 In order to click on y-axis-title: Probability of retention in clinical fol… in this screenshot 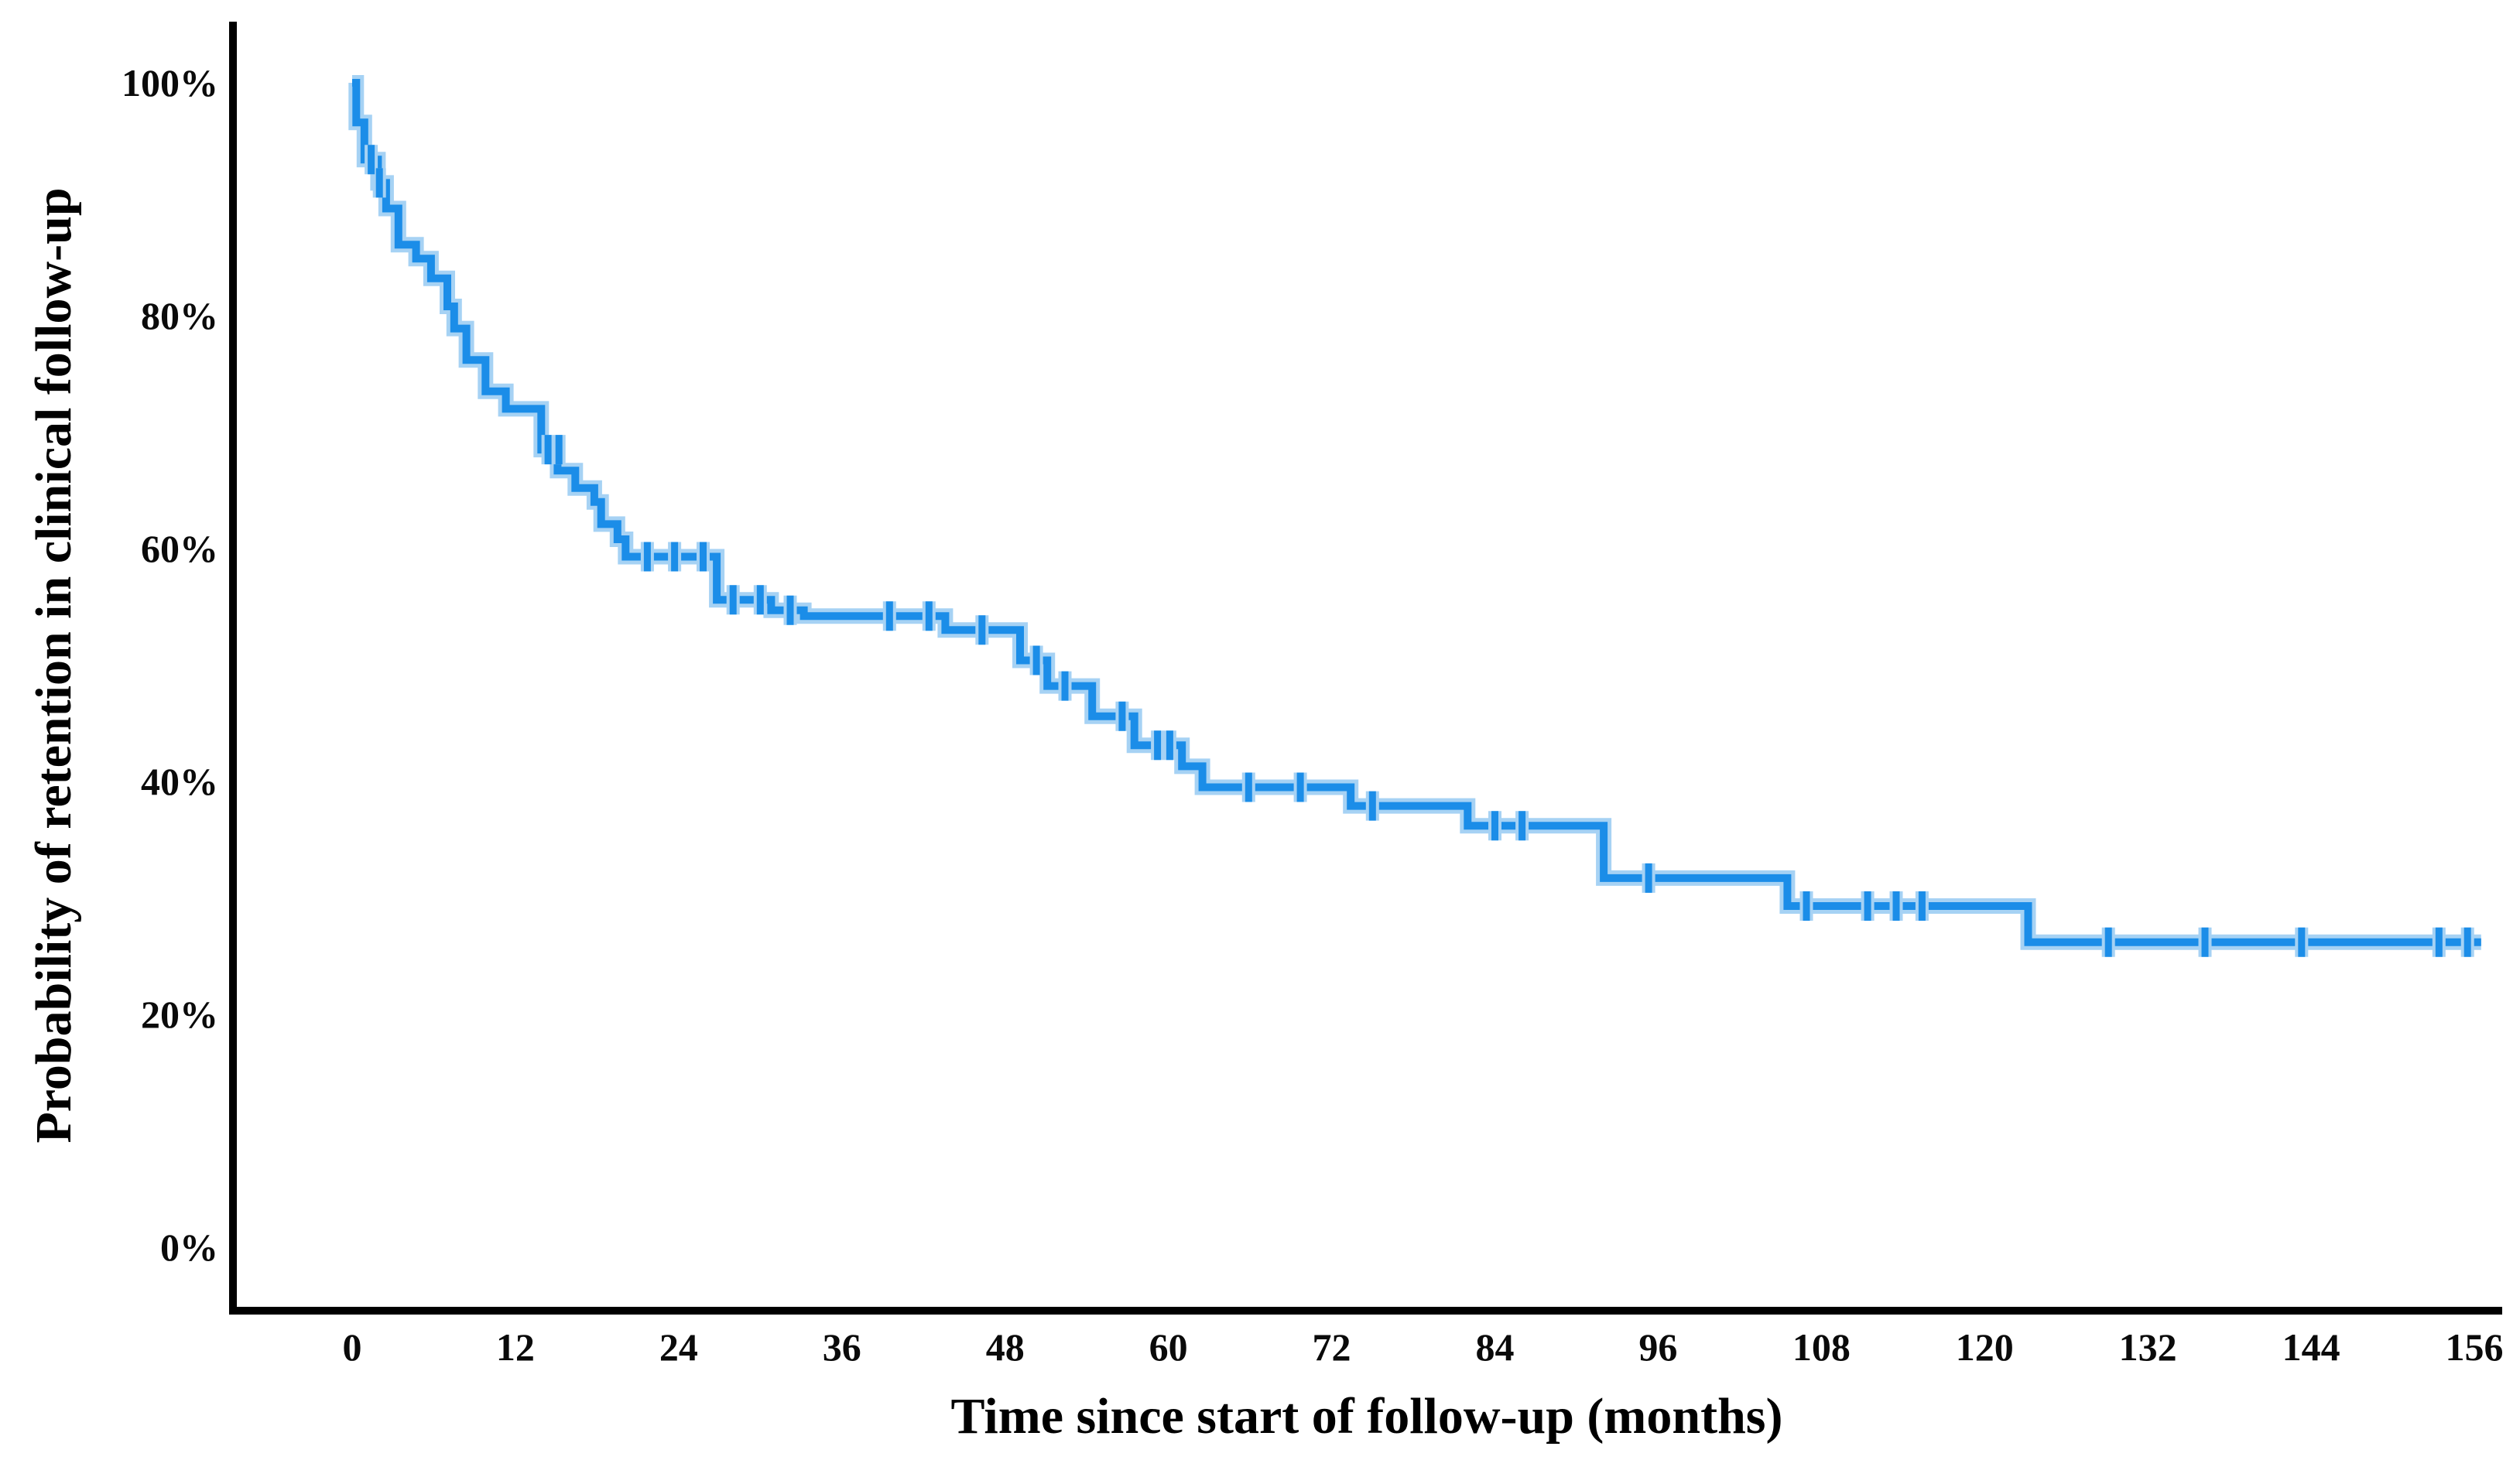, I will do `click(54, 666)`.